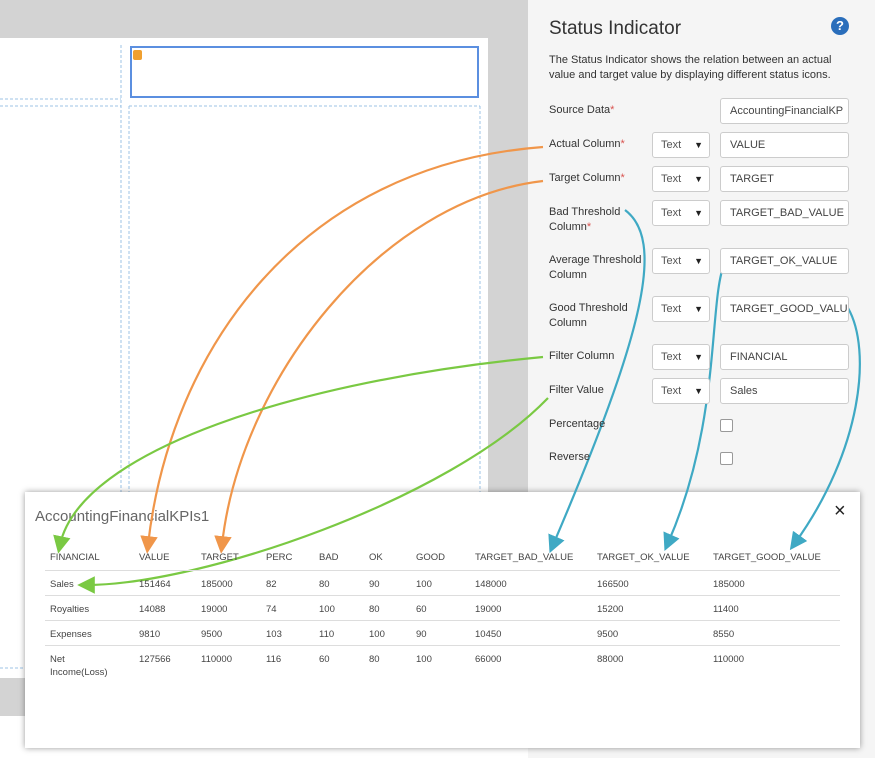 This screenshot has width=875, height=758. What do you see at coordinates (585, 178) in the screenshot?
I see `field-label-text: Target Column` at bounding box center [585, 178].